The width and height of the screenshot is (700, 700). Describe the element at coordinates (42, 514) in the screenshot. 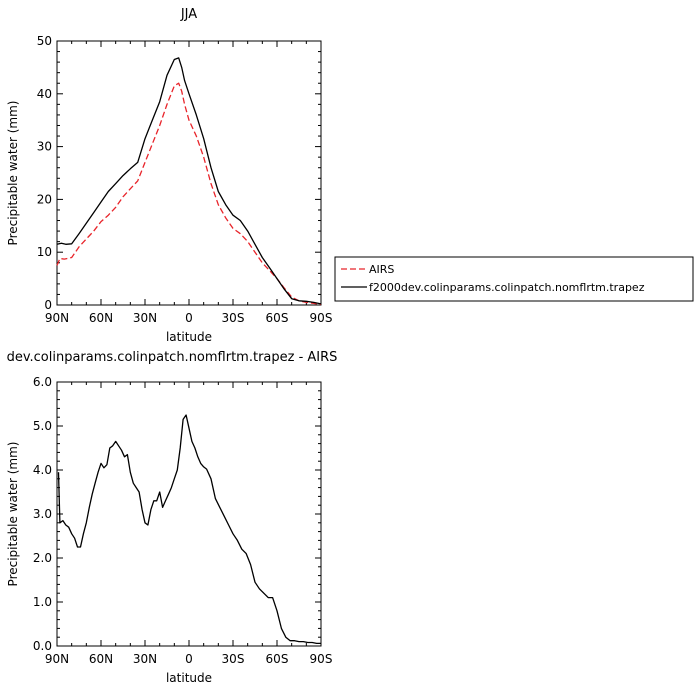

I see `y-tick-label: 3.0` at that location.